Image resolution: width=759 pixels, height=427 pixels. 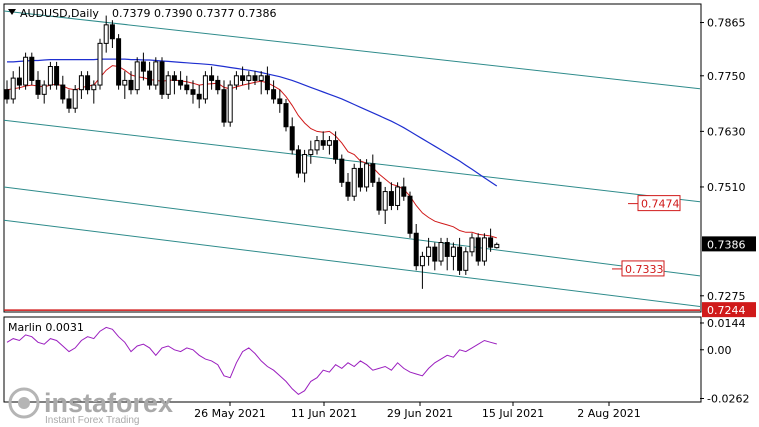 I want to click on current-price-tag, so click(x=729, y=244).